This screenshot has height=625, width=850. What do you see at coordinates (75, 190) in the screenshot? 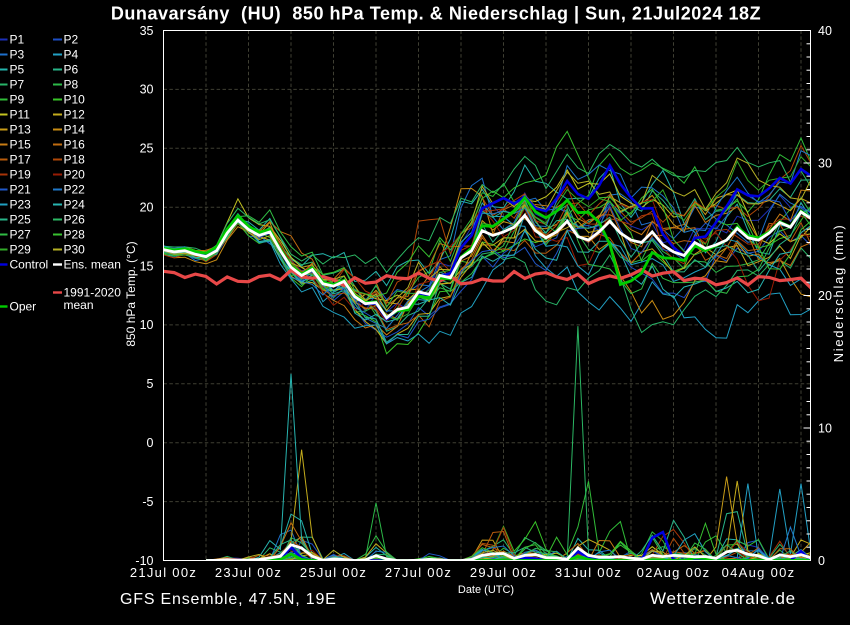
I see `svg-text: P22` at bounding box center [75, 190].